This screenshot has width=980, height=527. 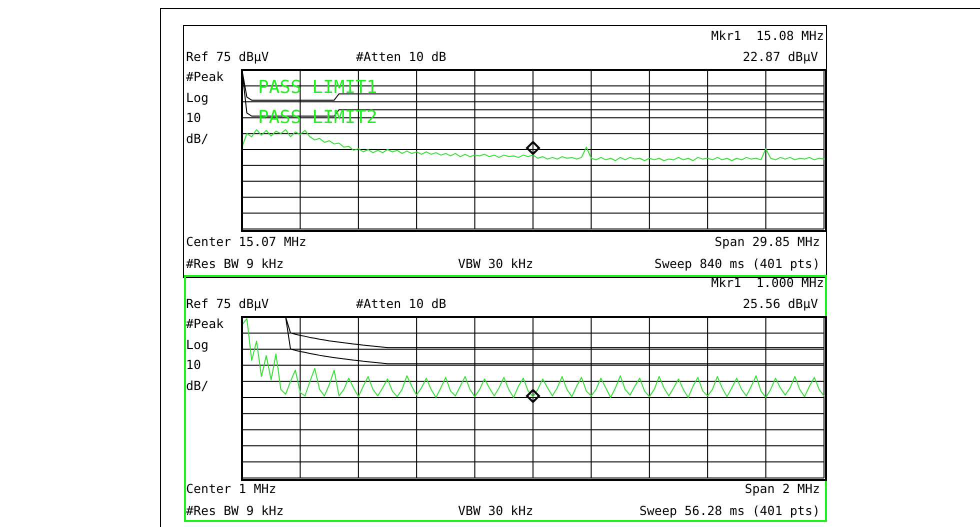 I want to click on text: 25.56 dBµV, so click(x=780, y=303).